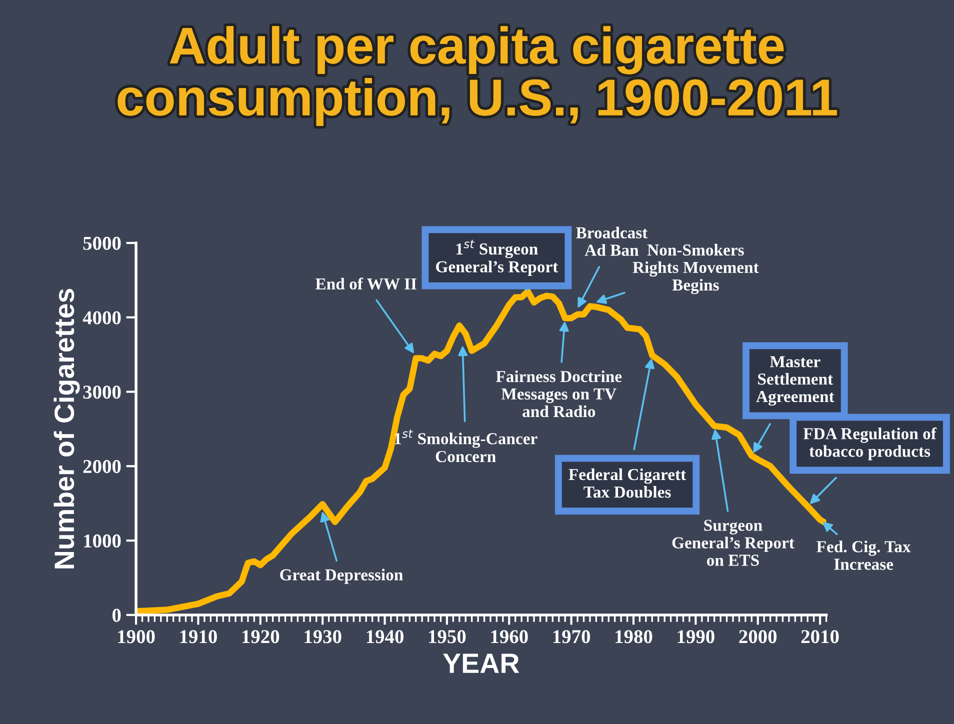 The height and width of the screenshot is (724, 954). I want to click on y-tick-label: 3000, so click(102, 392).